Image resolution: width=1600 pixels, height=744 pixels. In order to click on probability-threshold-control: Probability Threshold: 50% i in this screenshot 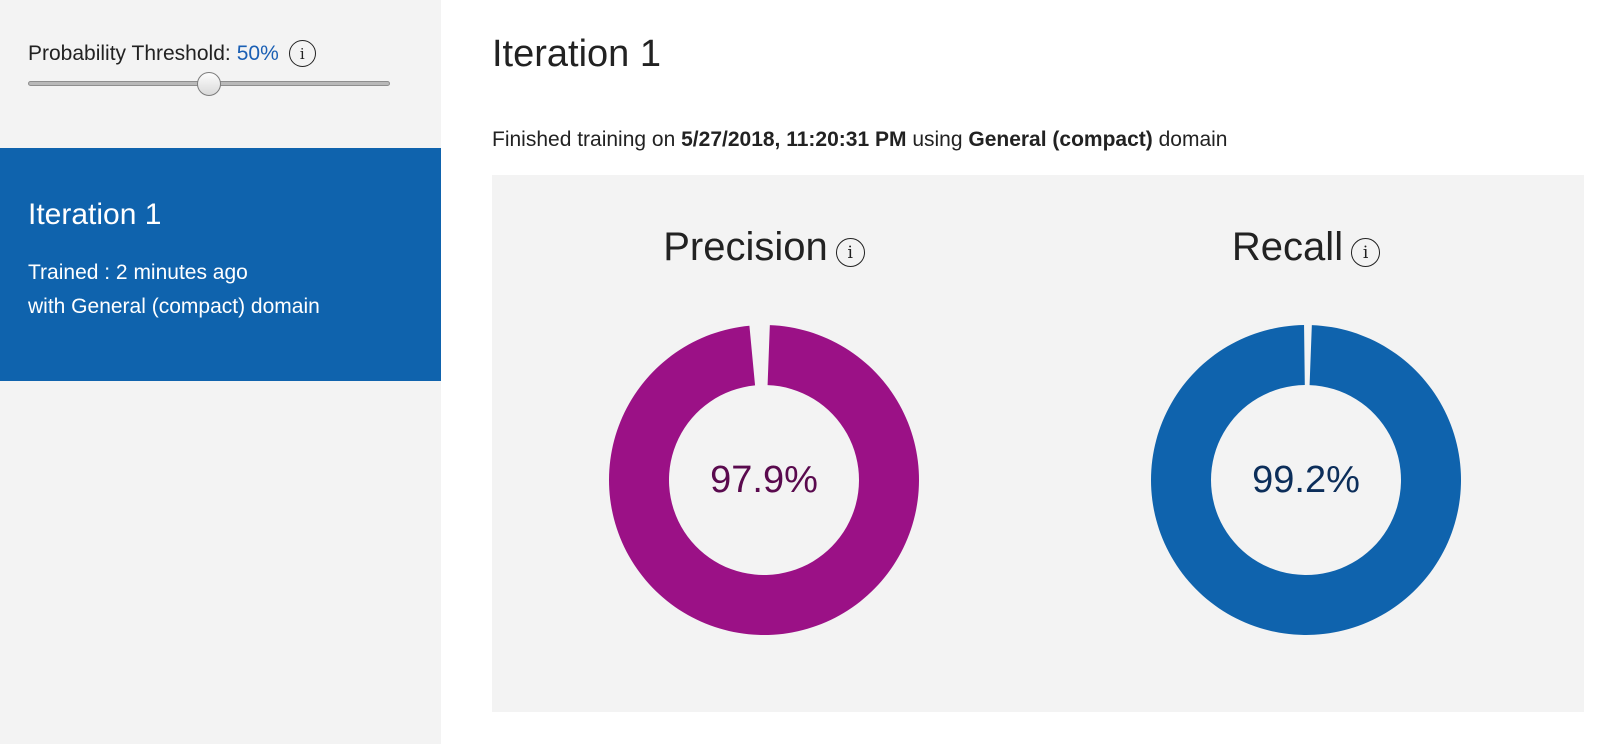, I will do `click(172, 53)`.